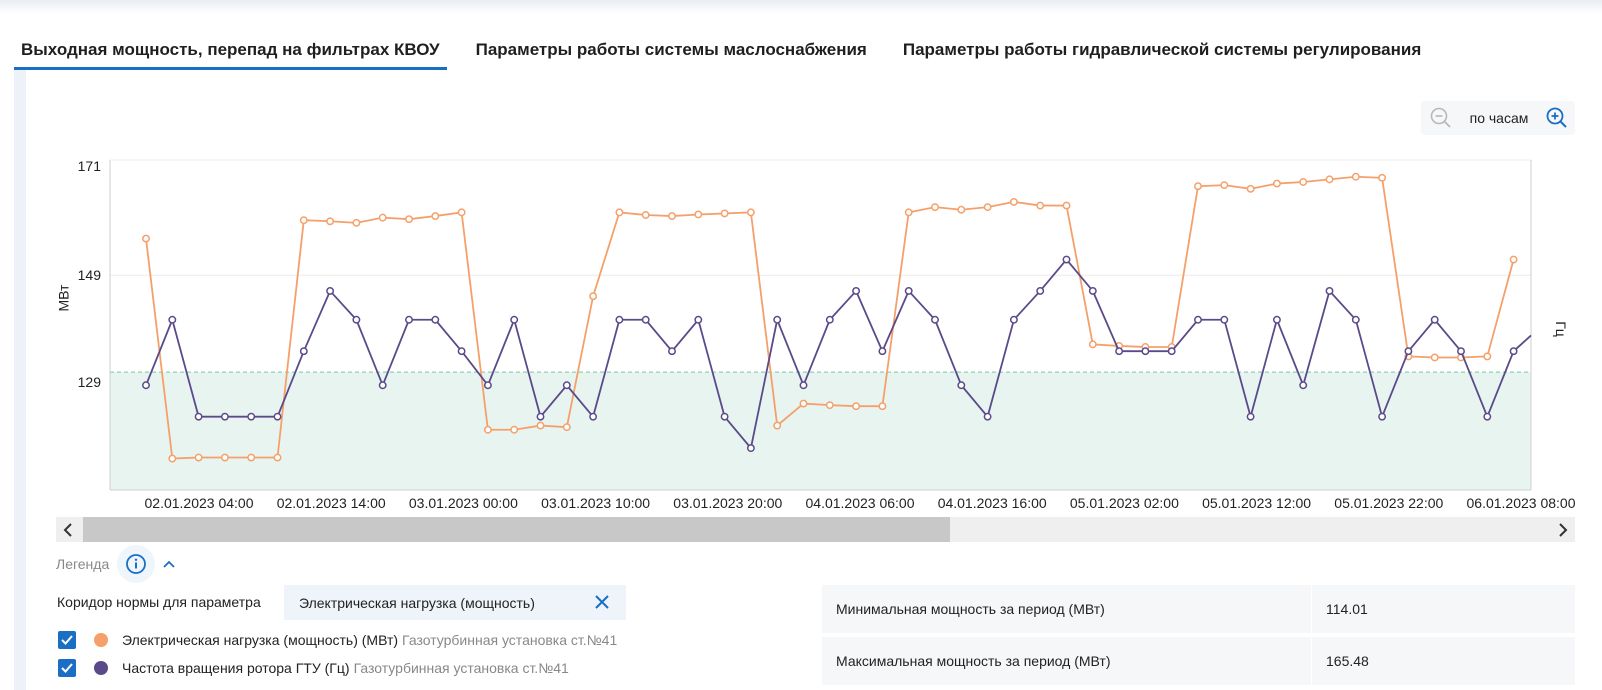  What do you see at coordinates (115, 564) in the screenshot?
I see `legend-header: Легенда` at bounding box center [115, 564].